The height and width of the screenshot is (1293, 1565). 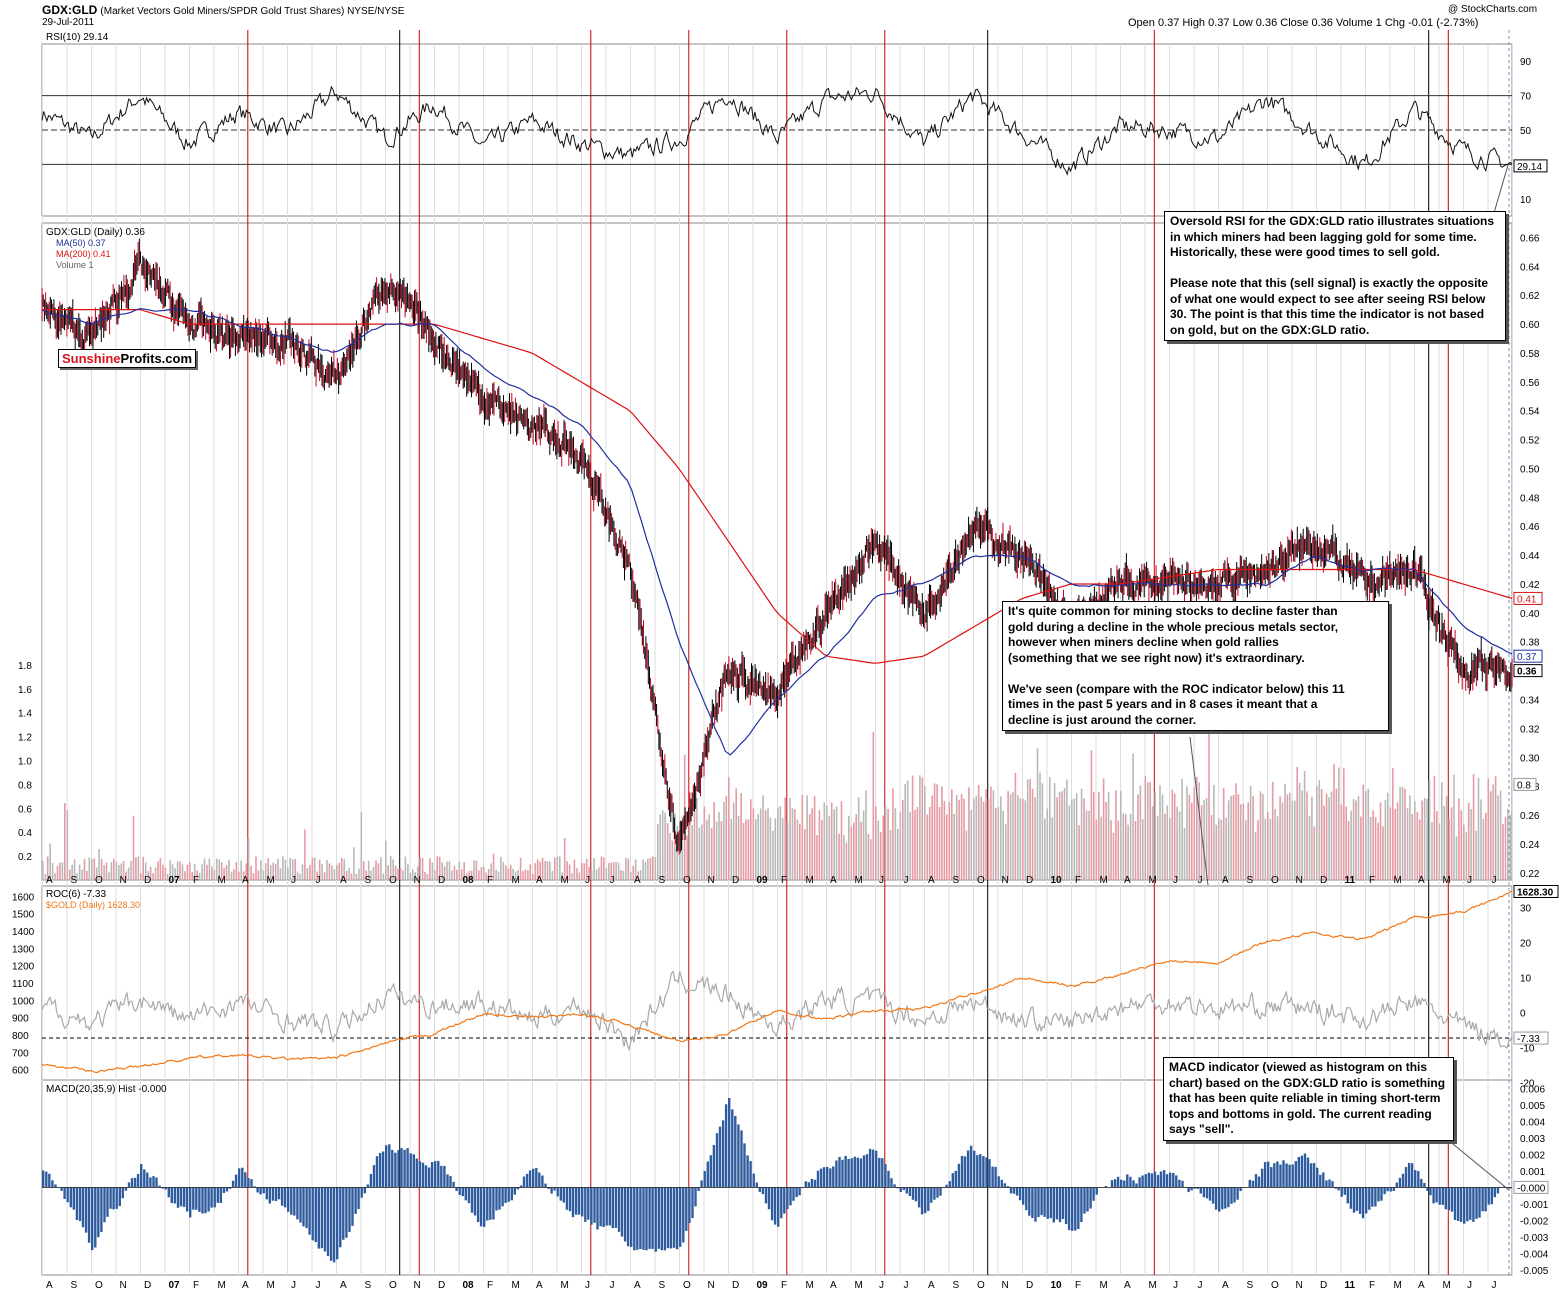 I want to click on sunshine-profits-logo: SunshineProfits.com, so click(x=127, y=358).